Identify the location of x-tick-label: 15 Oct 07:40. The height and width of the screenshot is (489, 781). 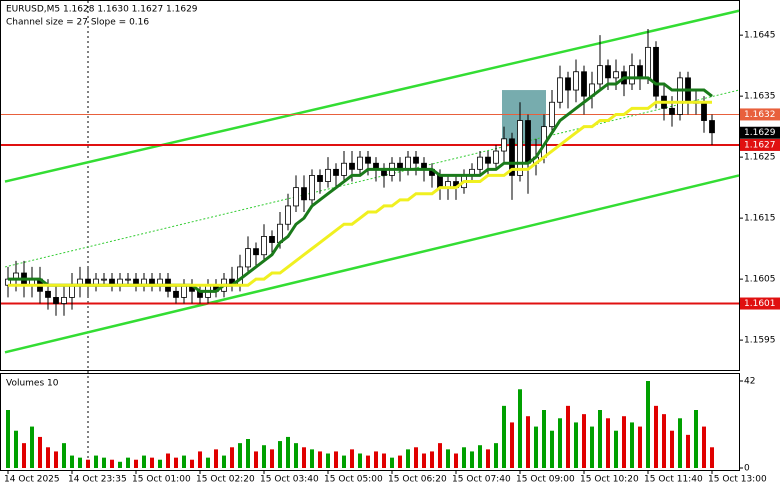
(481, 480).